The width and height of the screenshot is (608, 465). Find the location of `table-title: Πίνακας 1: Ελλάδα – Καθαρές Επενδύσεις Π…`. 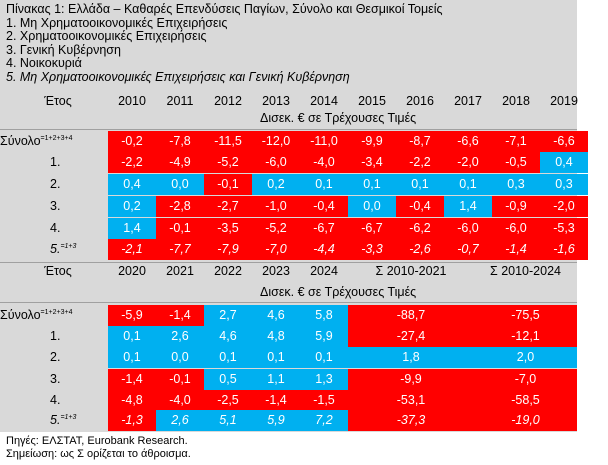

table-title: Πίνακας 1: Ελλάδα – Καθαρές Επενδύσεις Π… is located at coordinates (224, 9).